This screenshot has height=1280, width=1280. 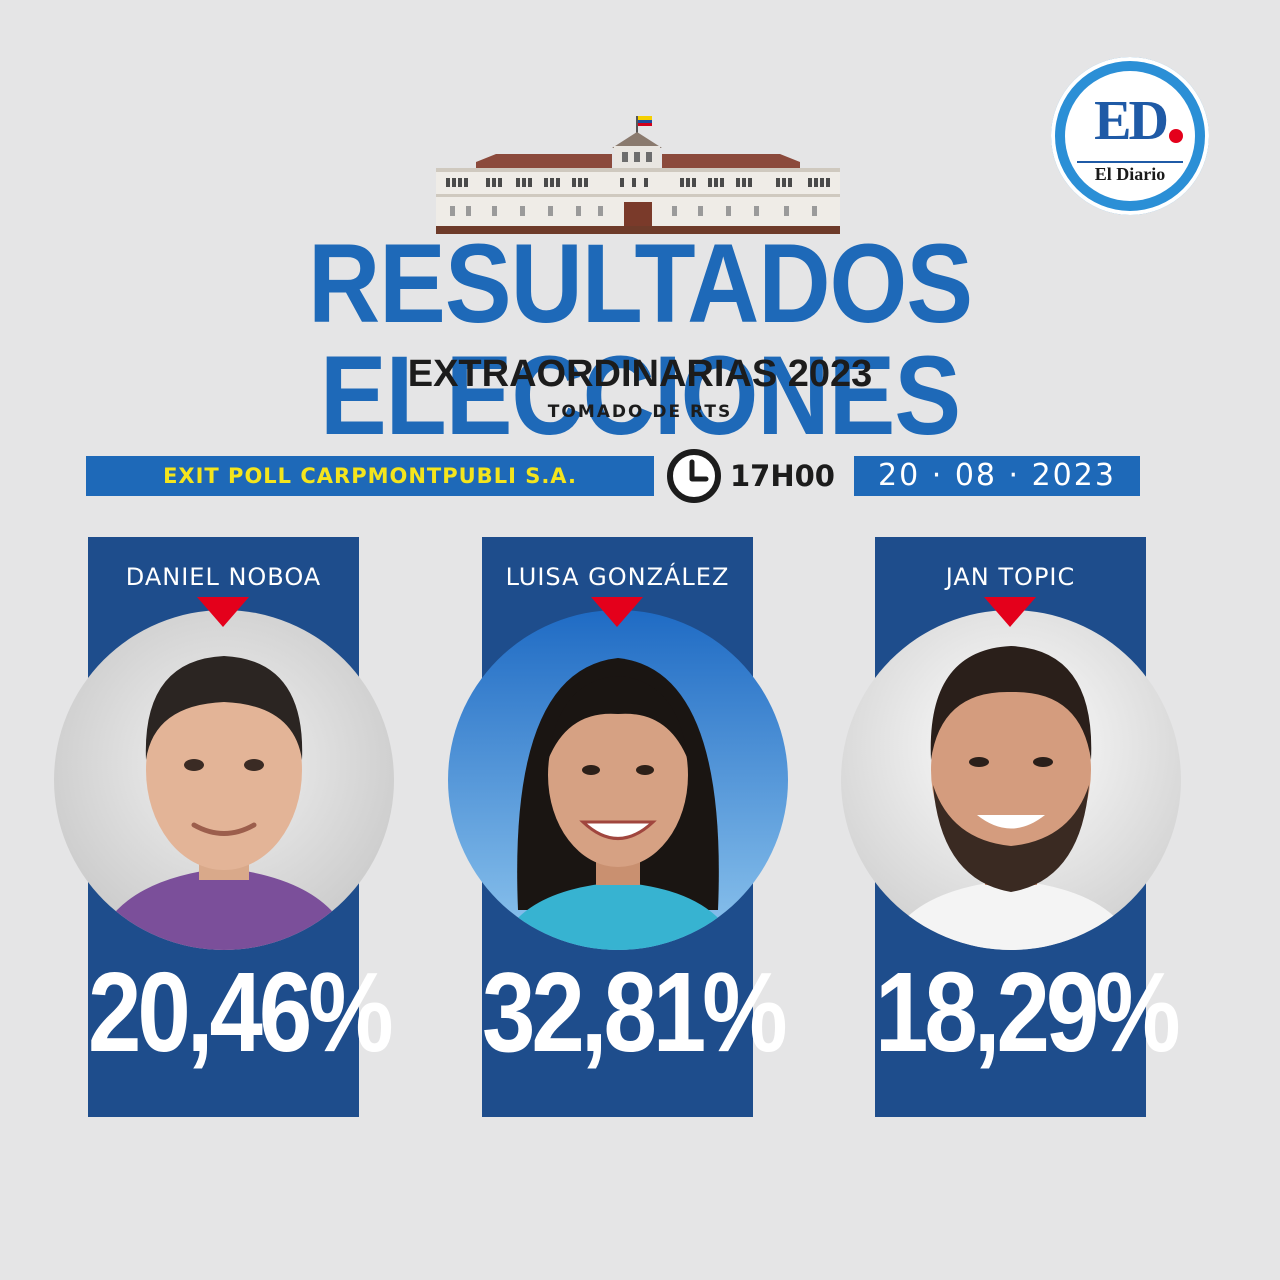 What do you see at coordinates (640, 374) in the screenshot?
I see `subtitle: EXTRAORDINARIAS 2023` at bounding box center [640, 374].